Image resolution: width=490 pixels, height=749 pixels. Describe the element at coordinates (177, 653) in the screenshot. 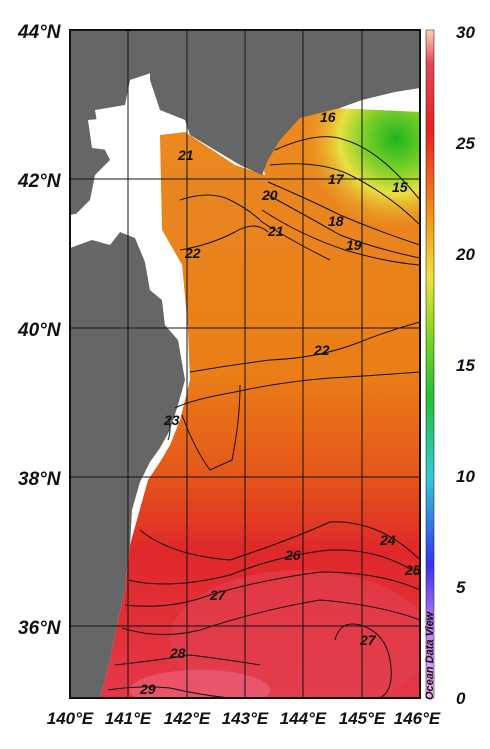

I see `contour-label: 28` at that location.